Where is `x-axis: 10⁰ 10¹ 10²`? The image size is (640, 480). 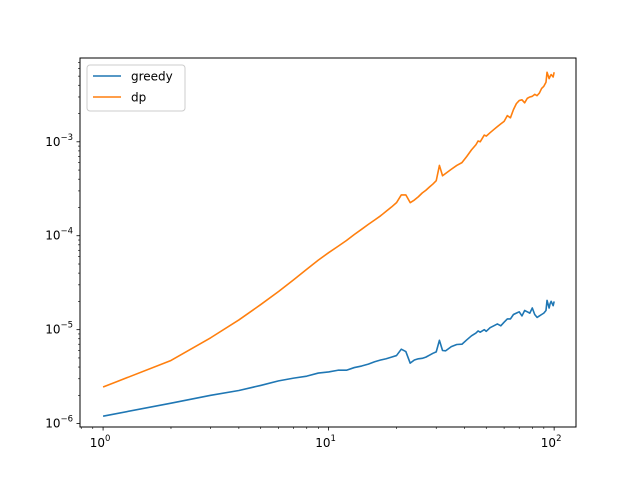 x-axis: 10⁰ 10¹ 10² is located at coordinates (321, 438).